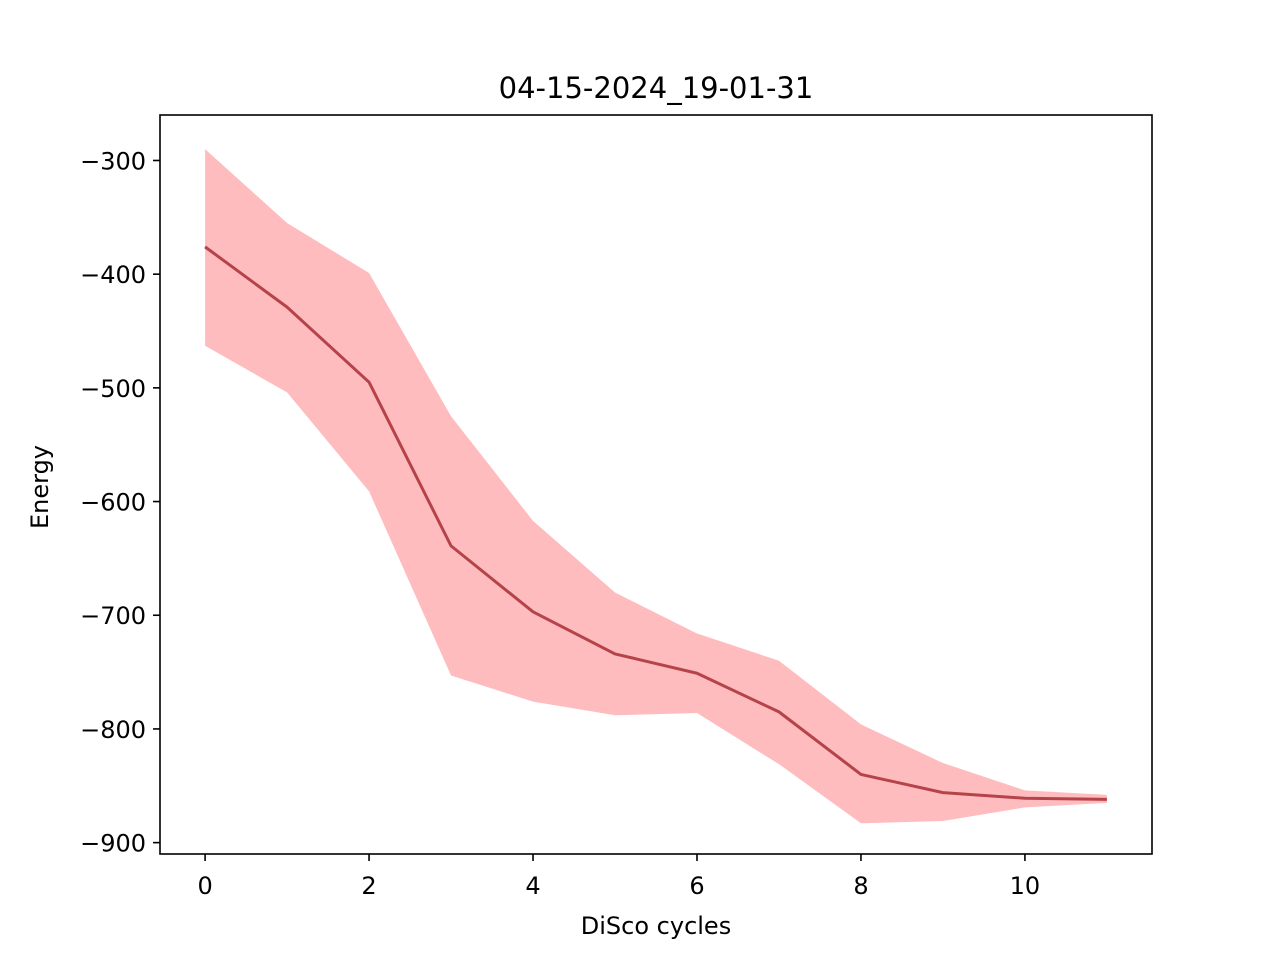 Image resolution: width=1280 pixels, height=964 pixels. Describe the element at coordinates (113, 503) in the screenshot. I see `y-tick-label: −600` at that location.